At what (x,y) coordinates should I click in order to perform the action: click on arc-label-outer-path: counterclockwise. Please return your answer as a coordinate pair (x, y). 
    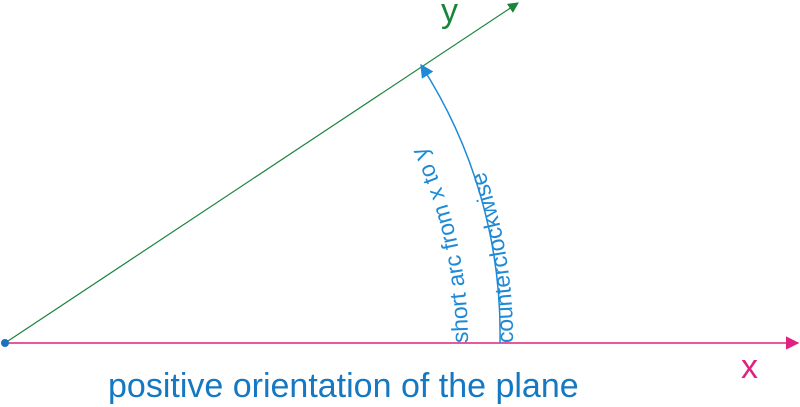
    Looking at the image, I should click on (491, 256).